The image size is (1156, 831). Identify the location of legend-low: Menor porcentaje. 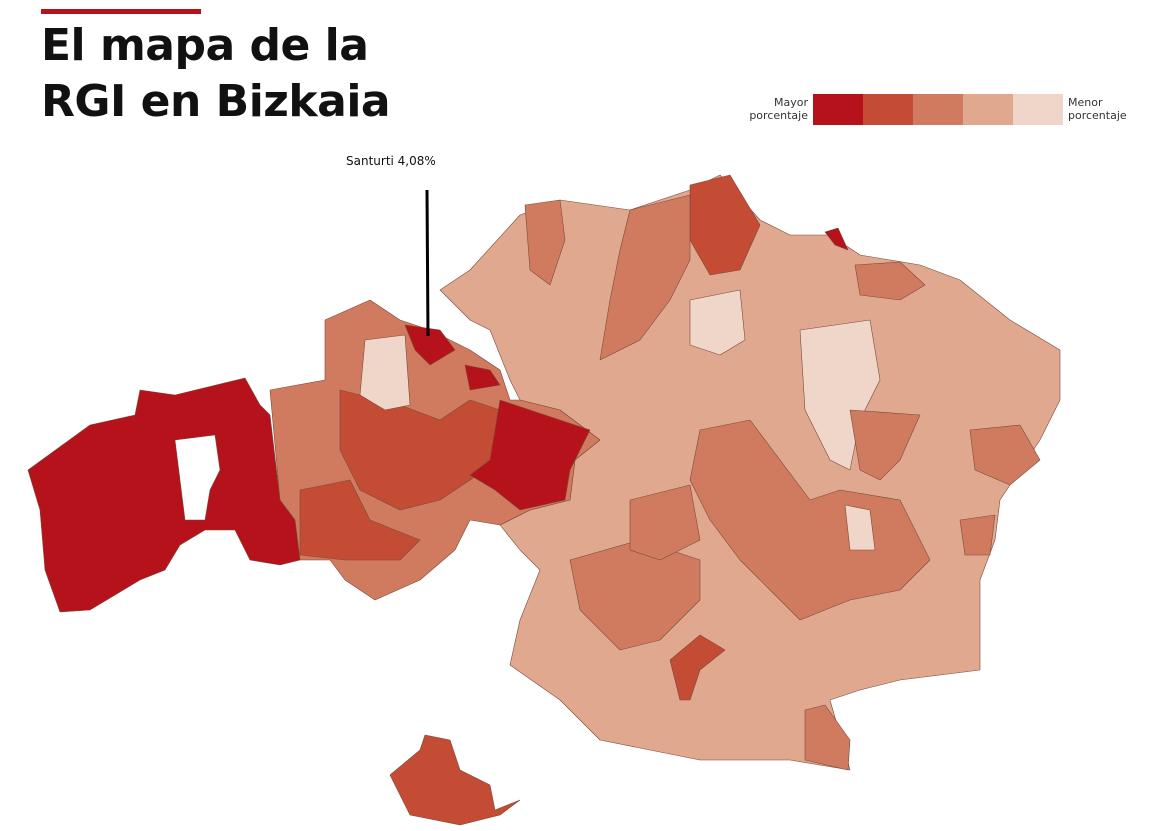
(1097, 109).